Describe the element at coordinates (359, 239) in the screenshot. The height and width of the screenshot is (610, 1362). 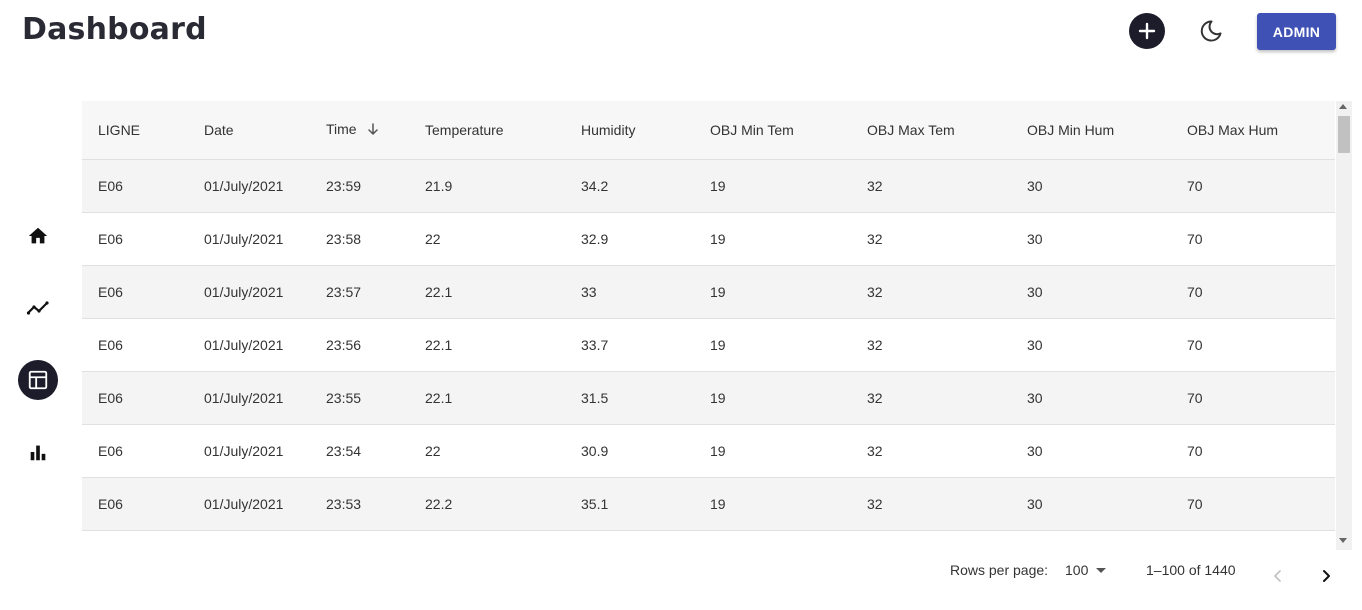
I see `cell-time: 23:58` at that location.